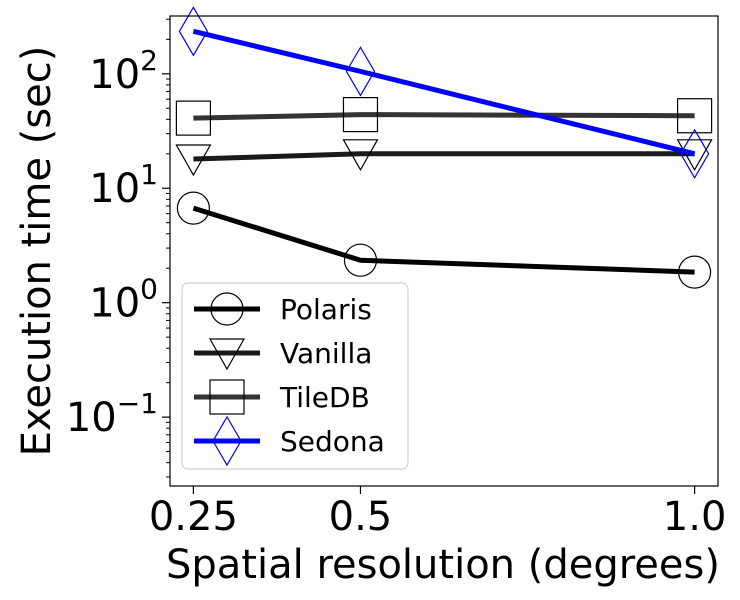  I want to click on series-line-tiledb, so click(444, 116).